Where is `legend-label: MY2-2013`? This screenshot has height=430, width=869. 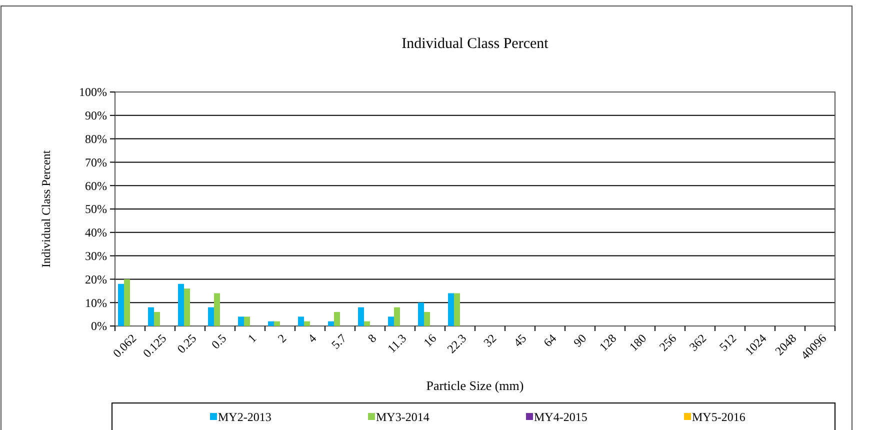 legend-label: MY2-2013 is located at coordinates (245, 417).